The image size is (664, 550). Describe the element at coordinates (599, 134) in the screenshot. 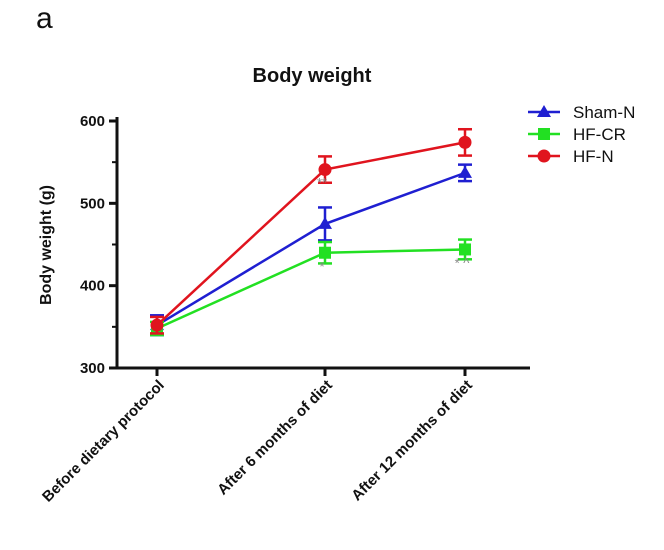

I see `legend-label: HF-CR` at that location.